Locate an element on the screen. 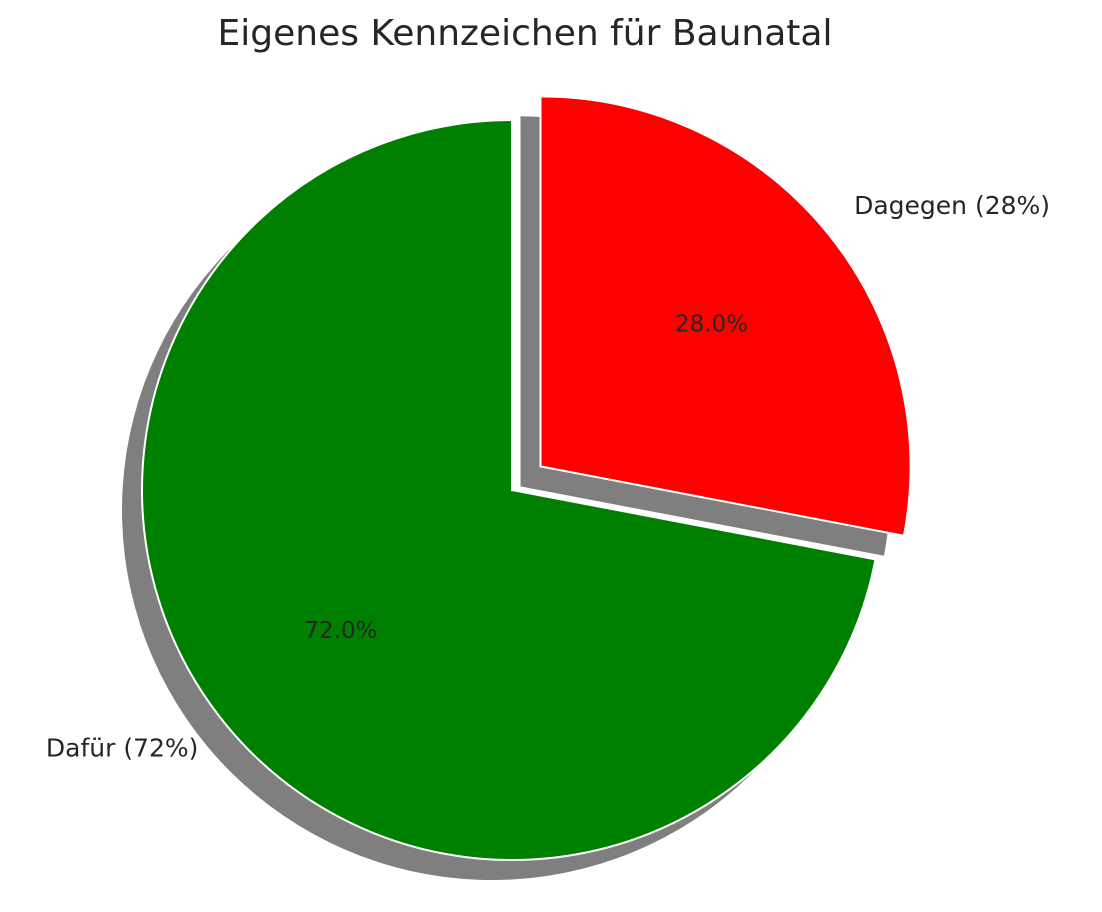 The image size is (1102, 912). chart-title: Eigenes Kennzeichen für Baunatal is located at coordinates (525, 33).